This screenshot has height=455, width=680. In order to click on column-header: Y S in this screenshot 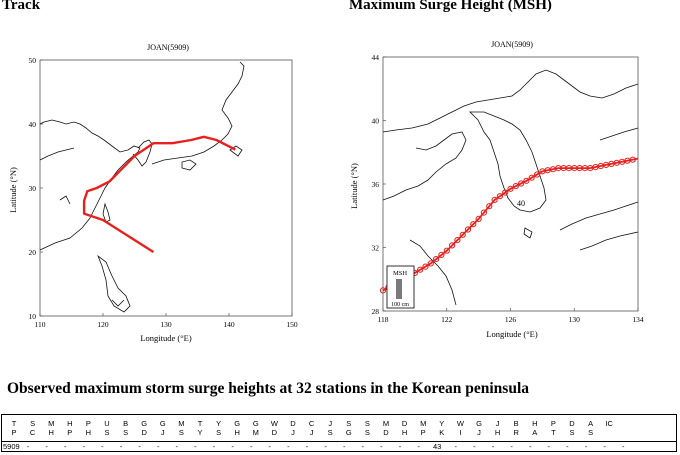, I will do `click(219, 428)`.